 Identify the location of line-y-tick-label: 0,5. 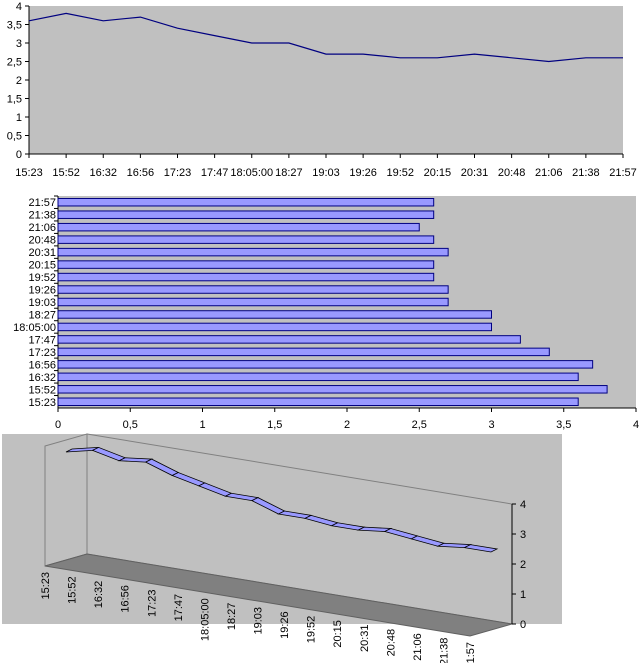
(14, 137).